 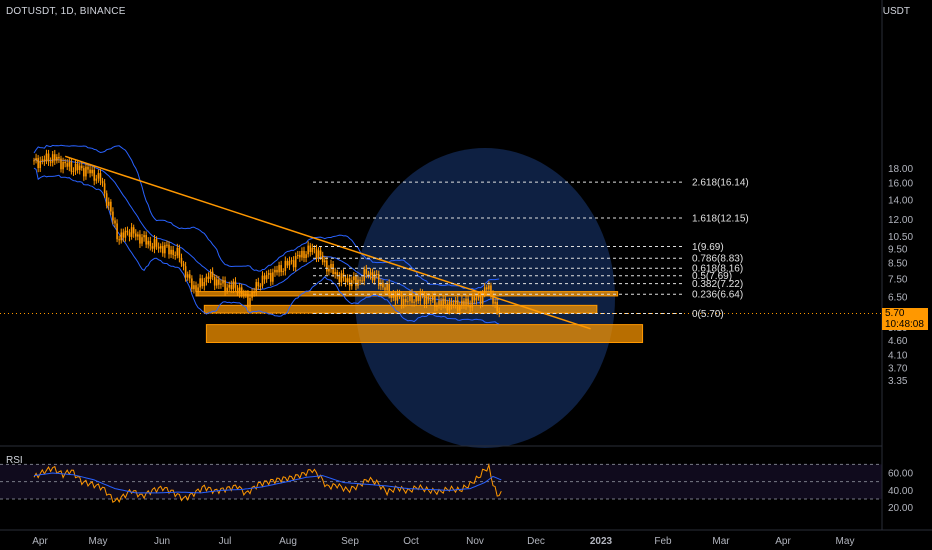 I want to click on rsi-ma-line, so click(x=267, y=483).